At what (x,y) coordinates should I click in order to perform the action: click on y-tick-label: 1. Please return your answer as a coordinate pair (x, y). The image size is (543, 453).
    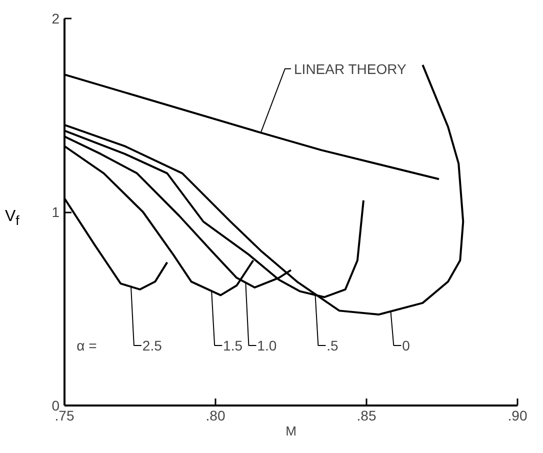
    Looking at the image, I should click on (56, 212).